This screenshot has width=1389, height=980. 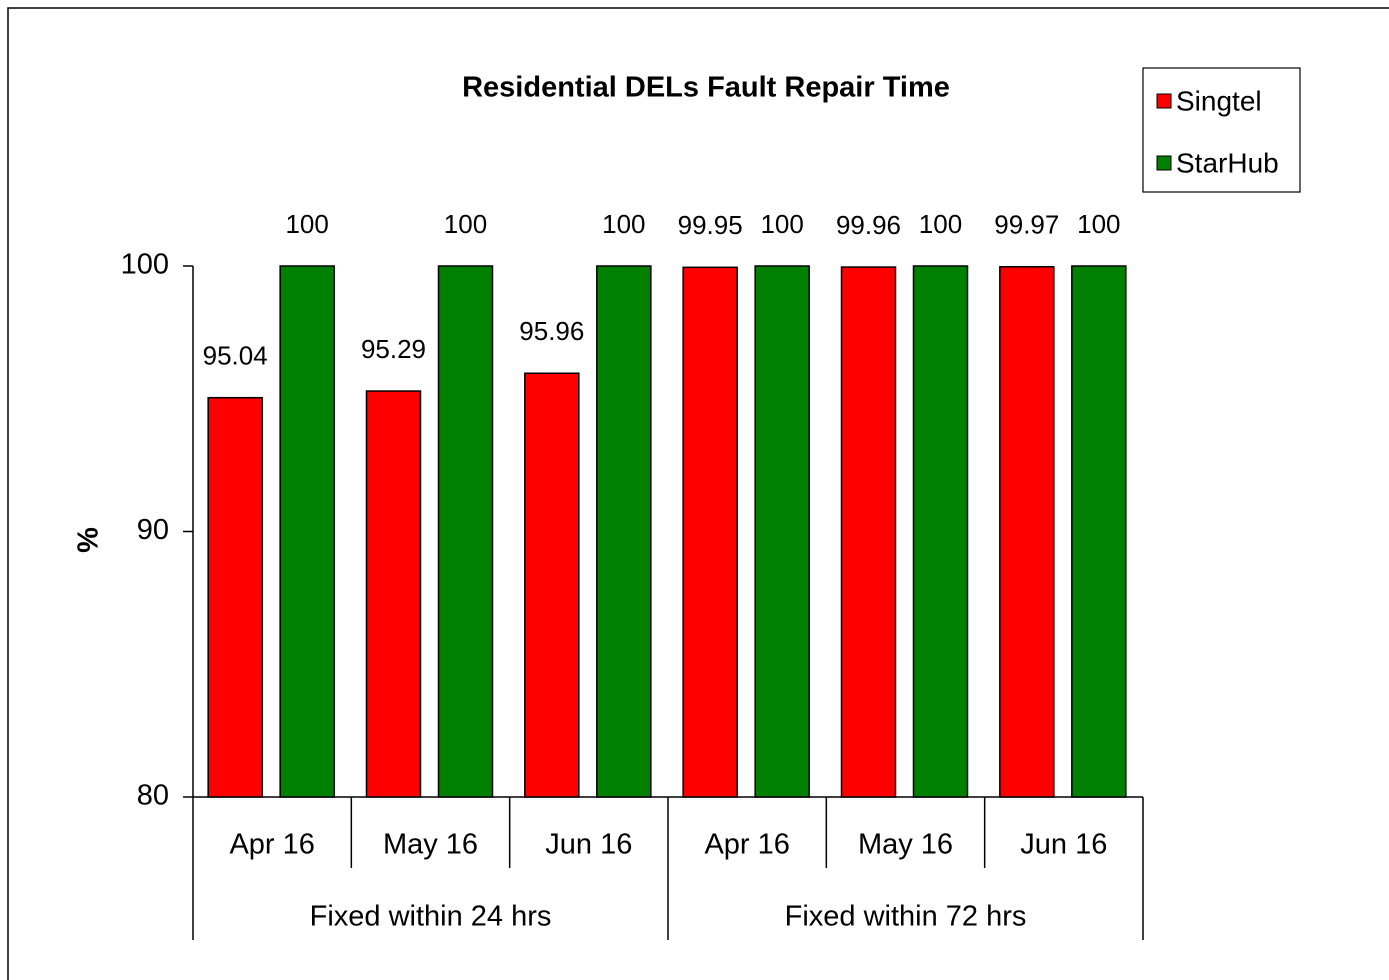 I want to click on value-label: 99.96, so click(x=868, y=225).